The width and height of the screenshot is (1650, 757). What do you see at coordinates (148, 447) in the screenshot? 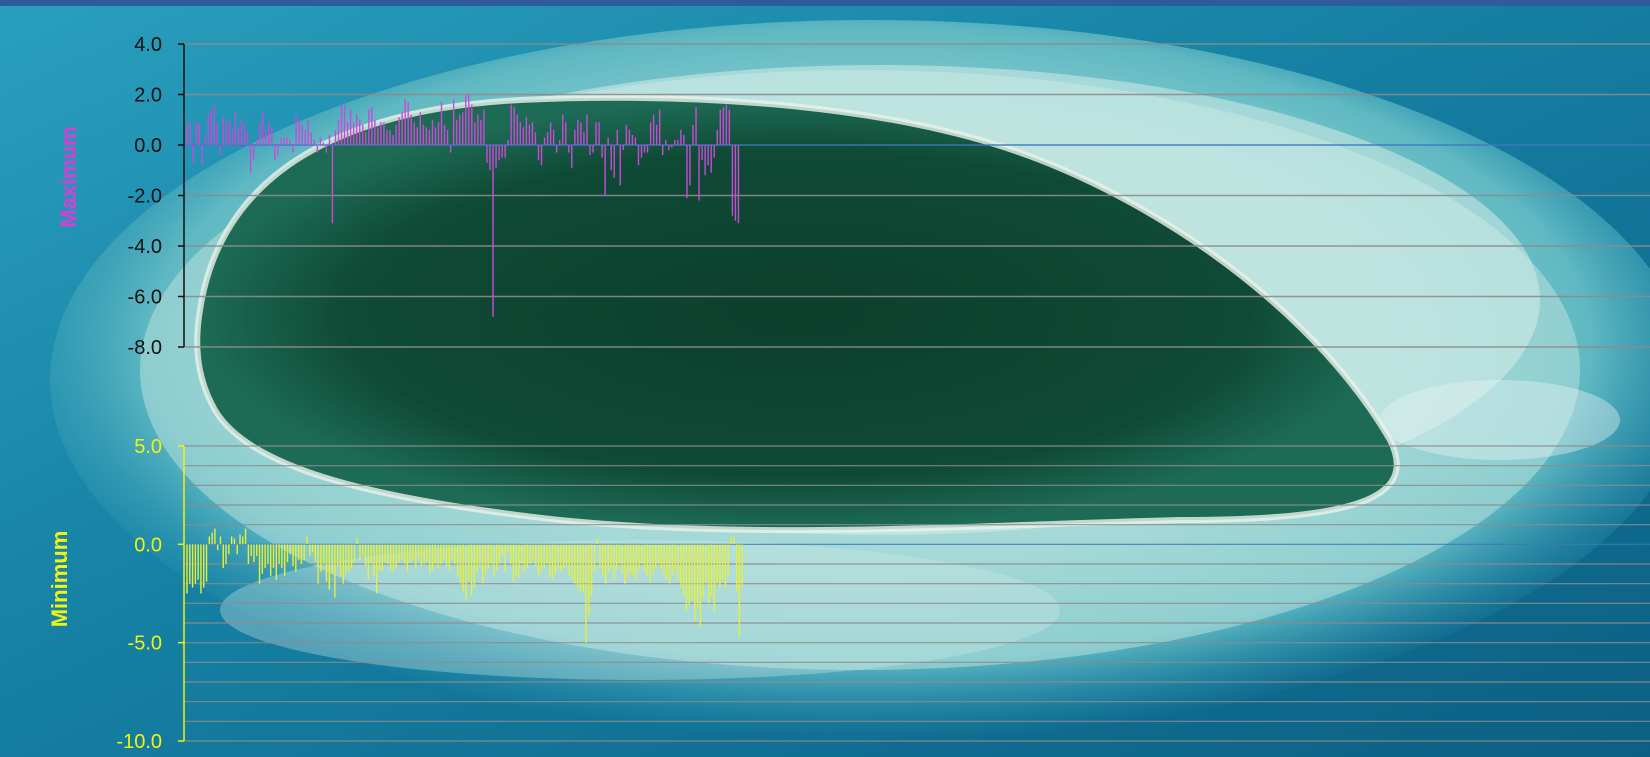
I see `min-y-tick-label: 5.0` at bounding box center [148, 447].